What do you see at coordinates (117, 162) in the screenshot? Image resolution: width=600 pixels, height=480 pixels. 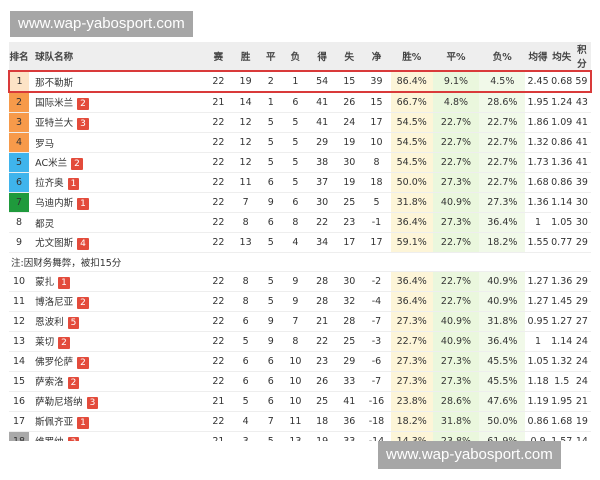 I see `team-cell: AC米兰 2` at bounding box center [117, 162].